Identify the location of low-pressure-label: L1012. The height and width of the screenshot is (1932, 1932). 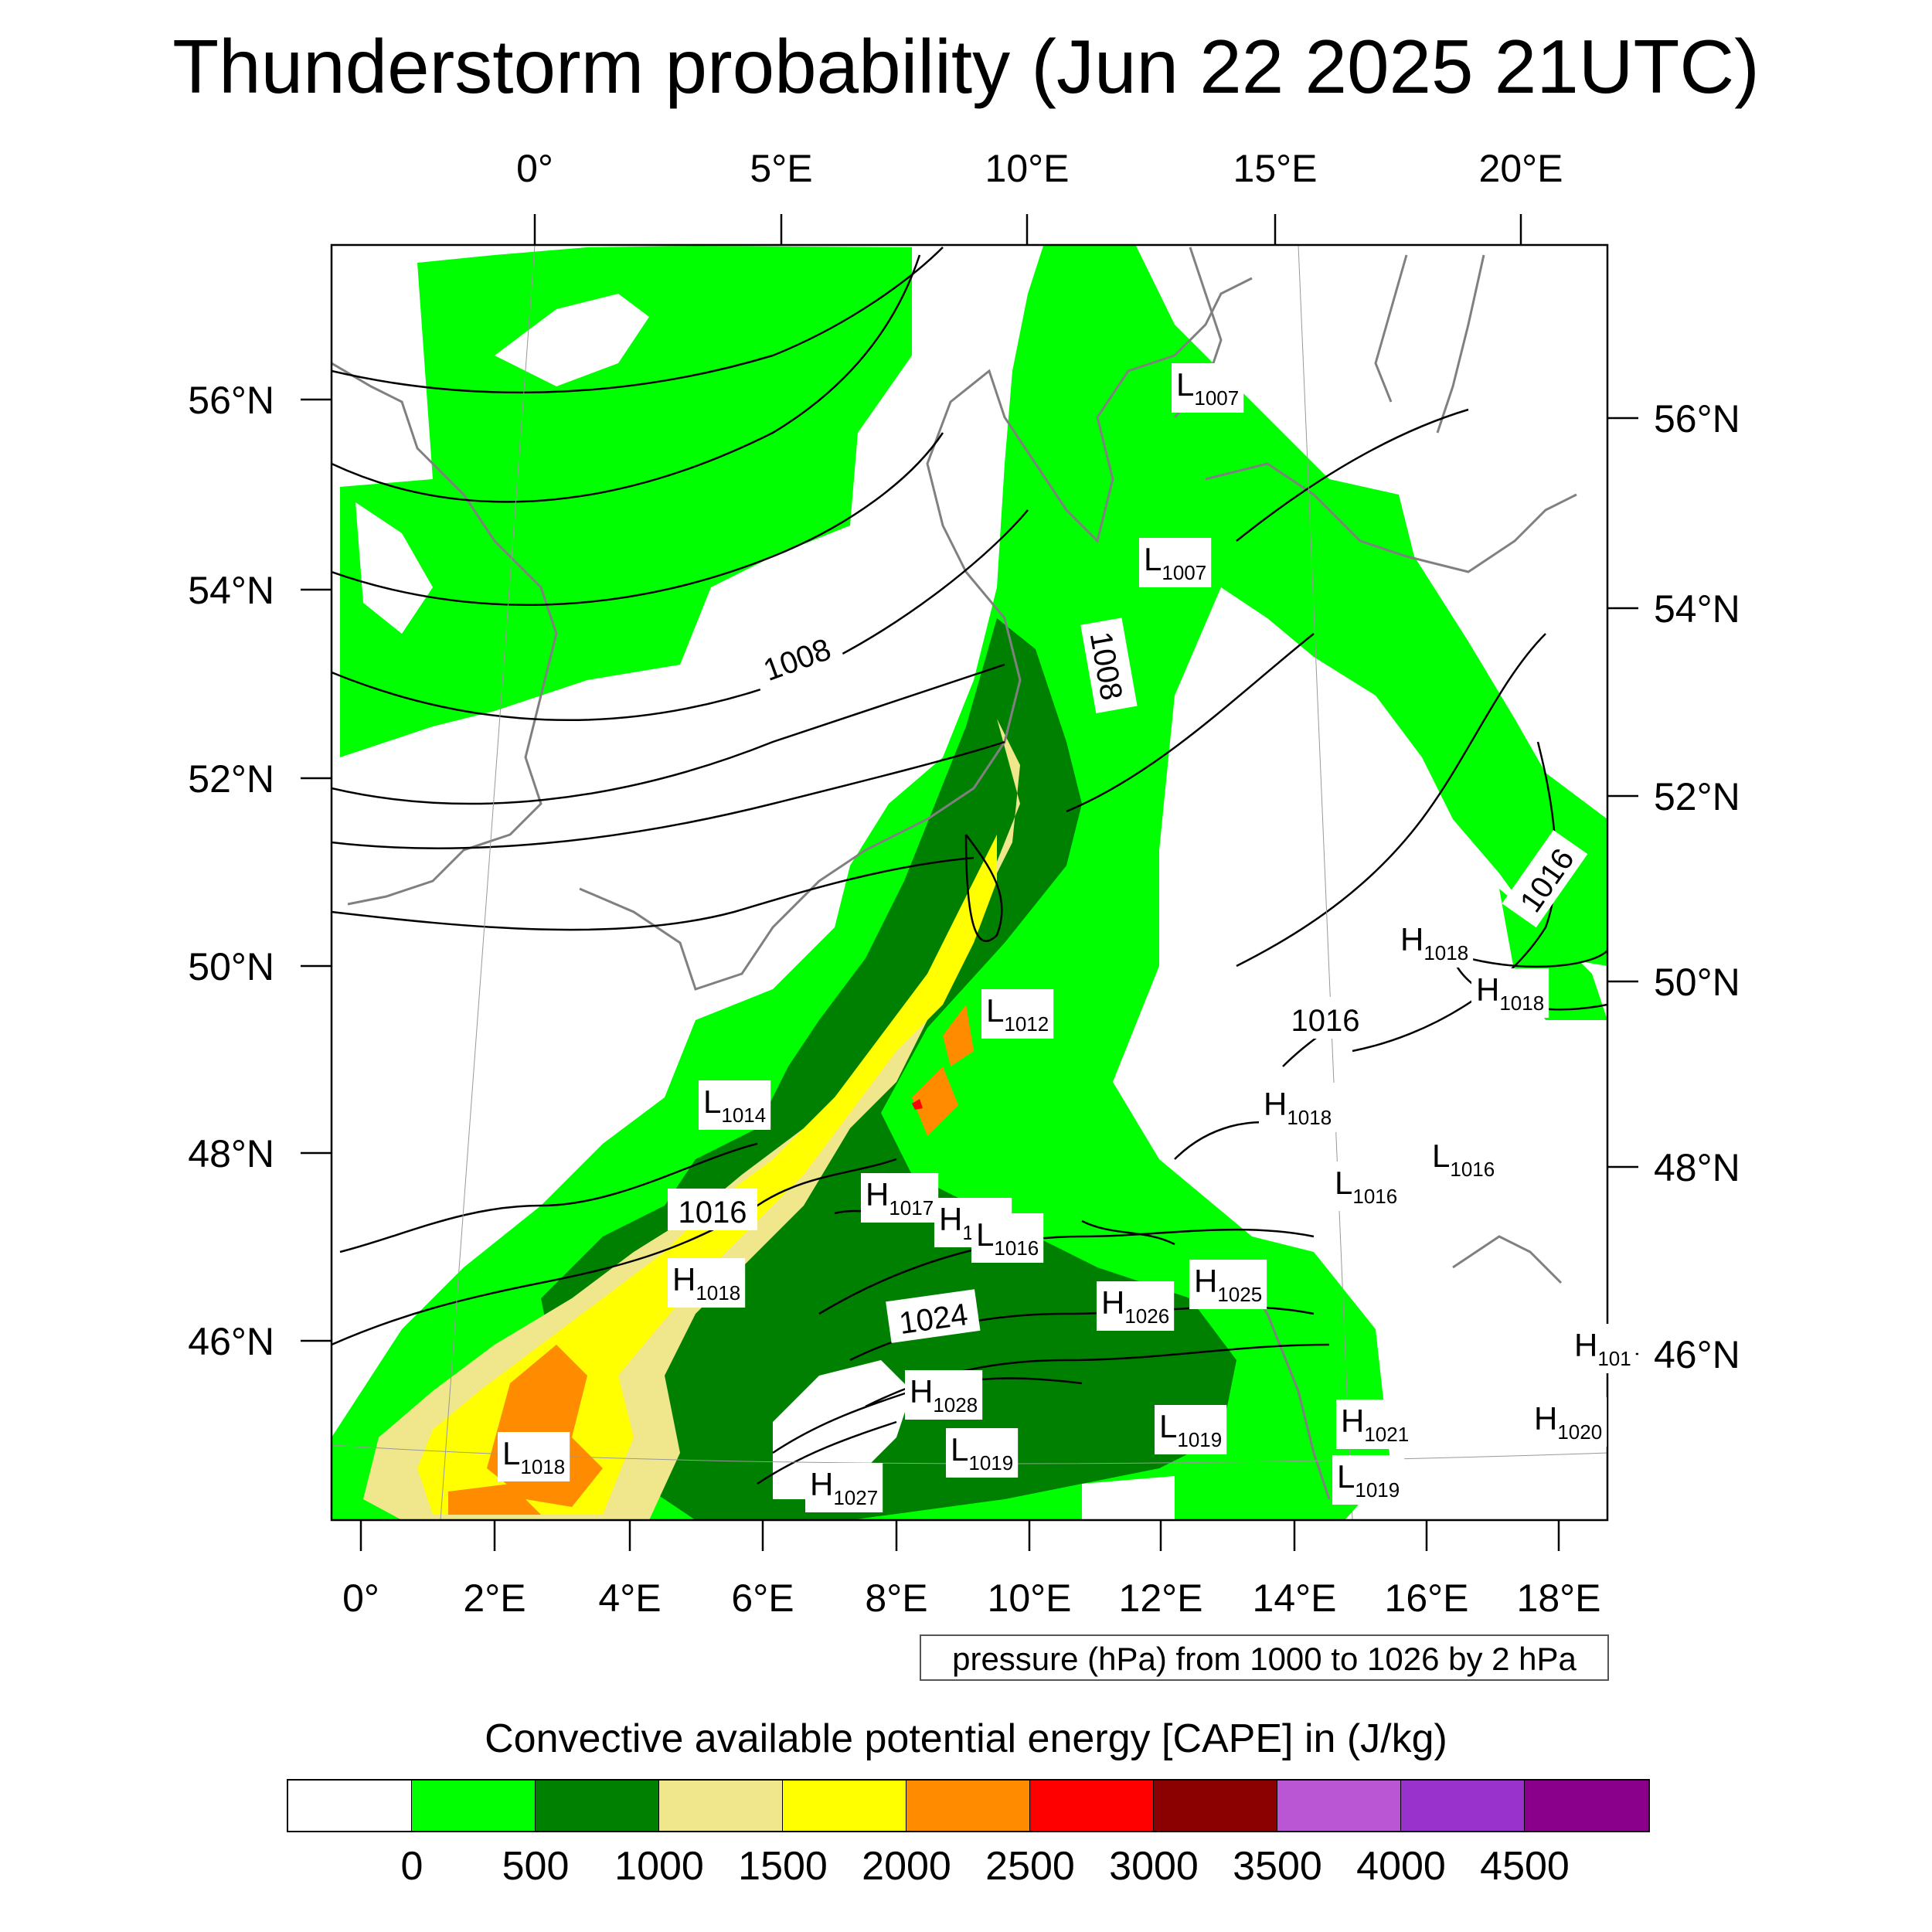
(1018, 1014).